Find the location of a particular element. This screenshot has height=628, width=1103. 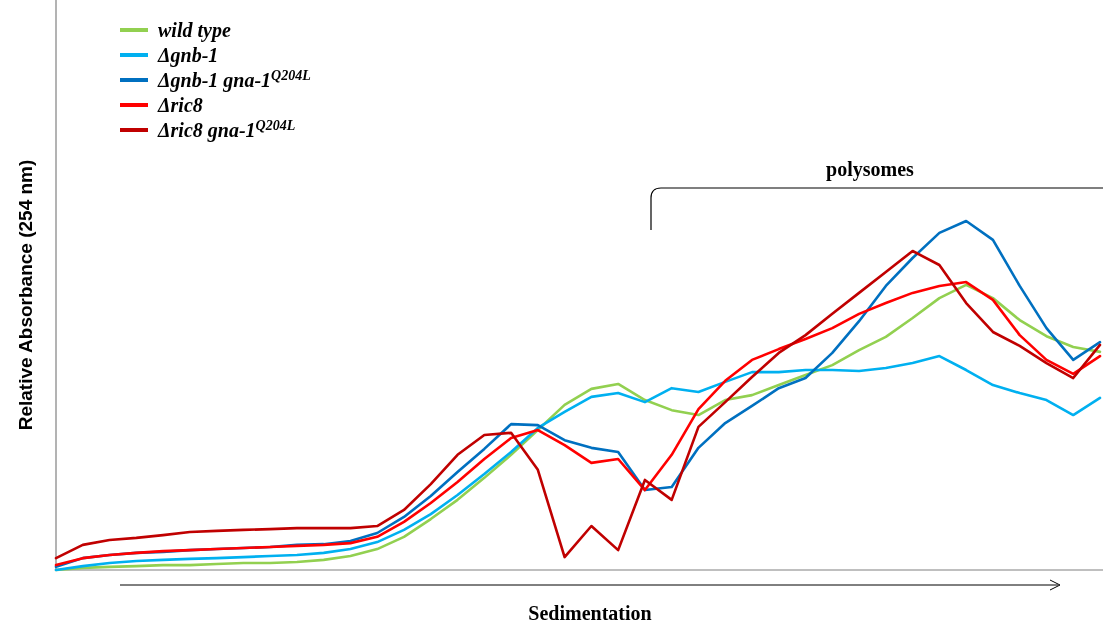

legend-label: Δgnb-1 gna-1$^{Q204L}$ is located at coordinates (234, 79).